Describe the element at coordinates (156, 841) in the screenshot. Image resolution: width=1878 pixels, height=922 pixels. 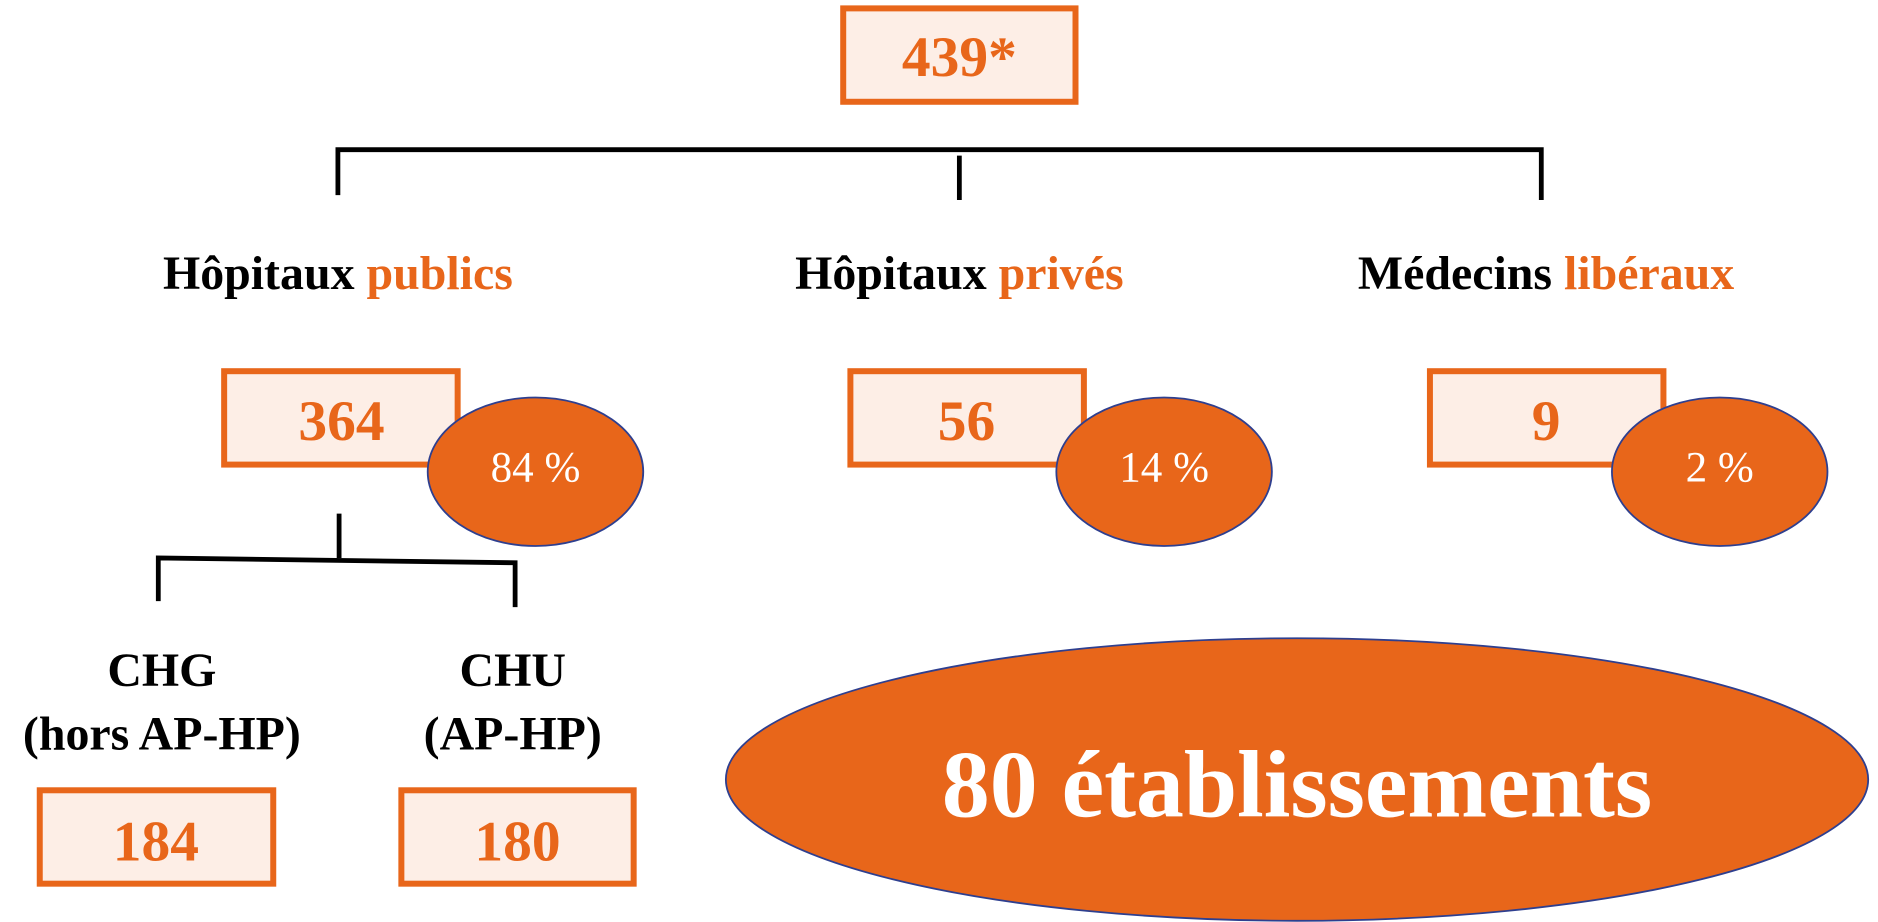
I see `sub-count: 184` at that location.